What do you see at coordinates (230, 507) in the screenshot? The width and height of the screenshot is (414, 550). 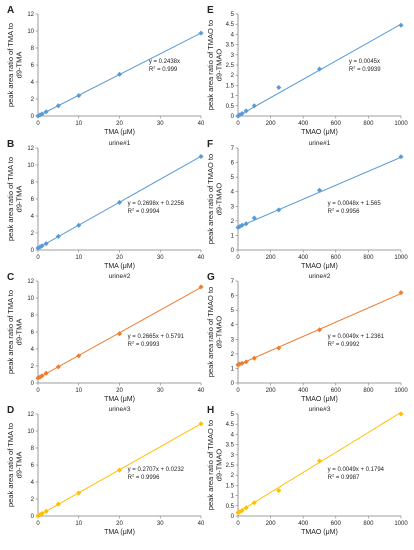 I see `y-tick-label: 0.5` at bounding box center [230, 507].